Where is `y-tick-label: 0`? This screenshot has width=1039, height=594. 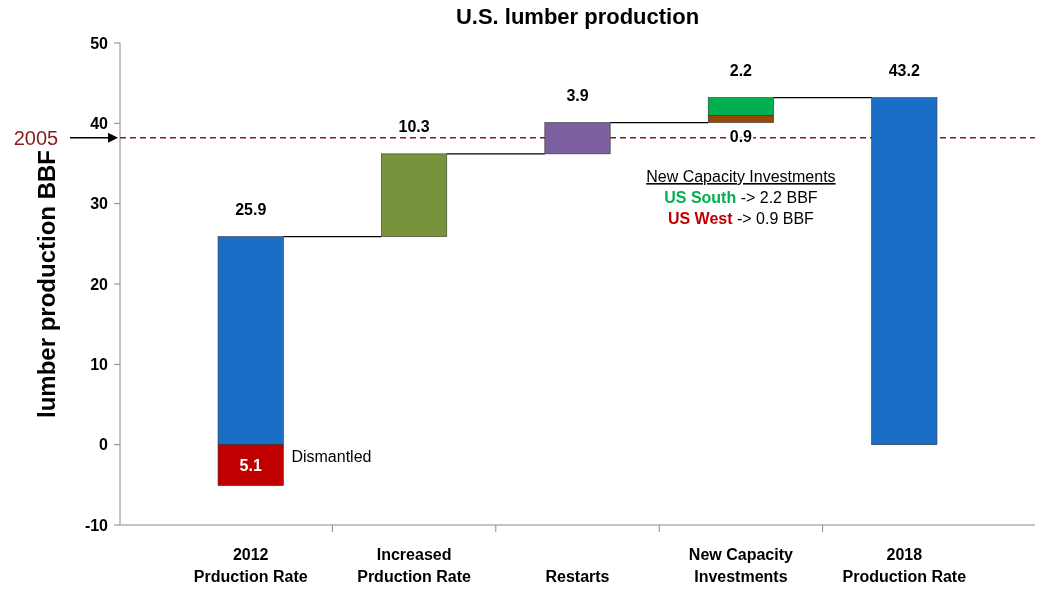
y-tick-label: 0 is located at coordinates (104, 445).